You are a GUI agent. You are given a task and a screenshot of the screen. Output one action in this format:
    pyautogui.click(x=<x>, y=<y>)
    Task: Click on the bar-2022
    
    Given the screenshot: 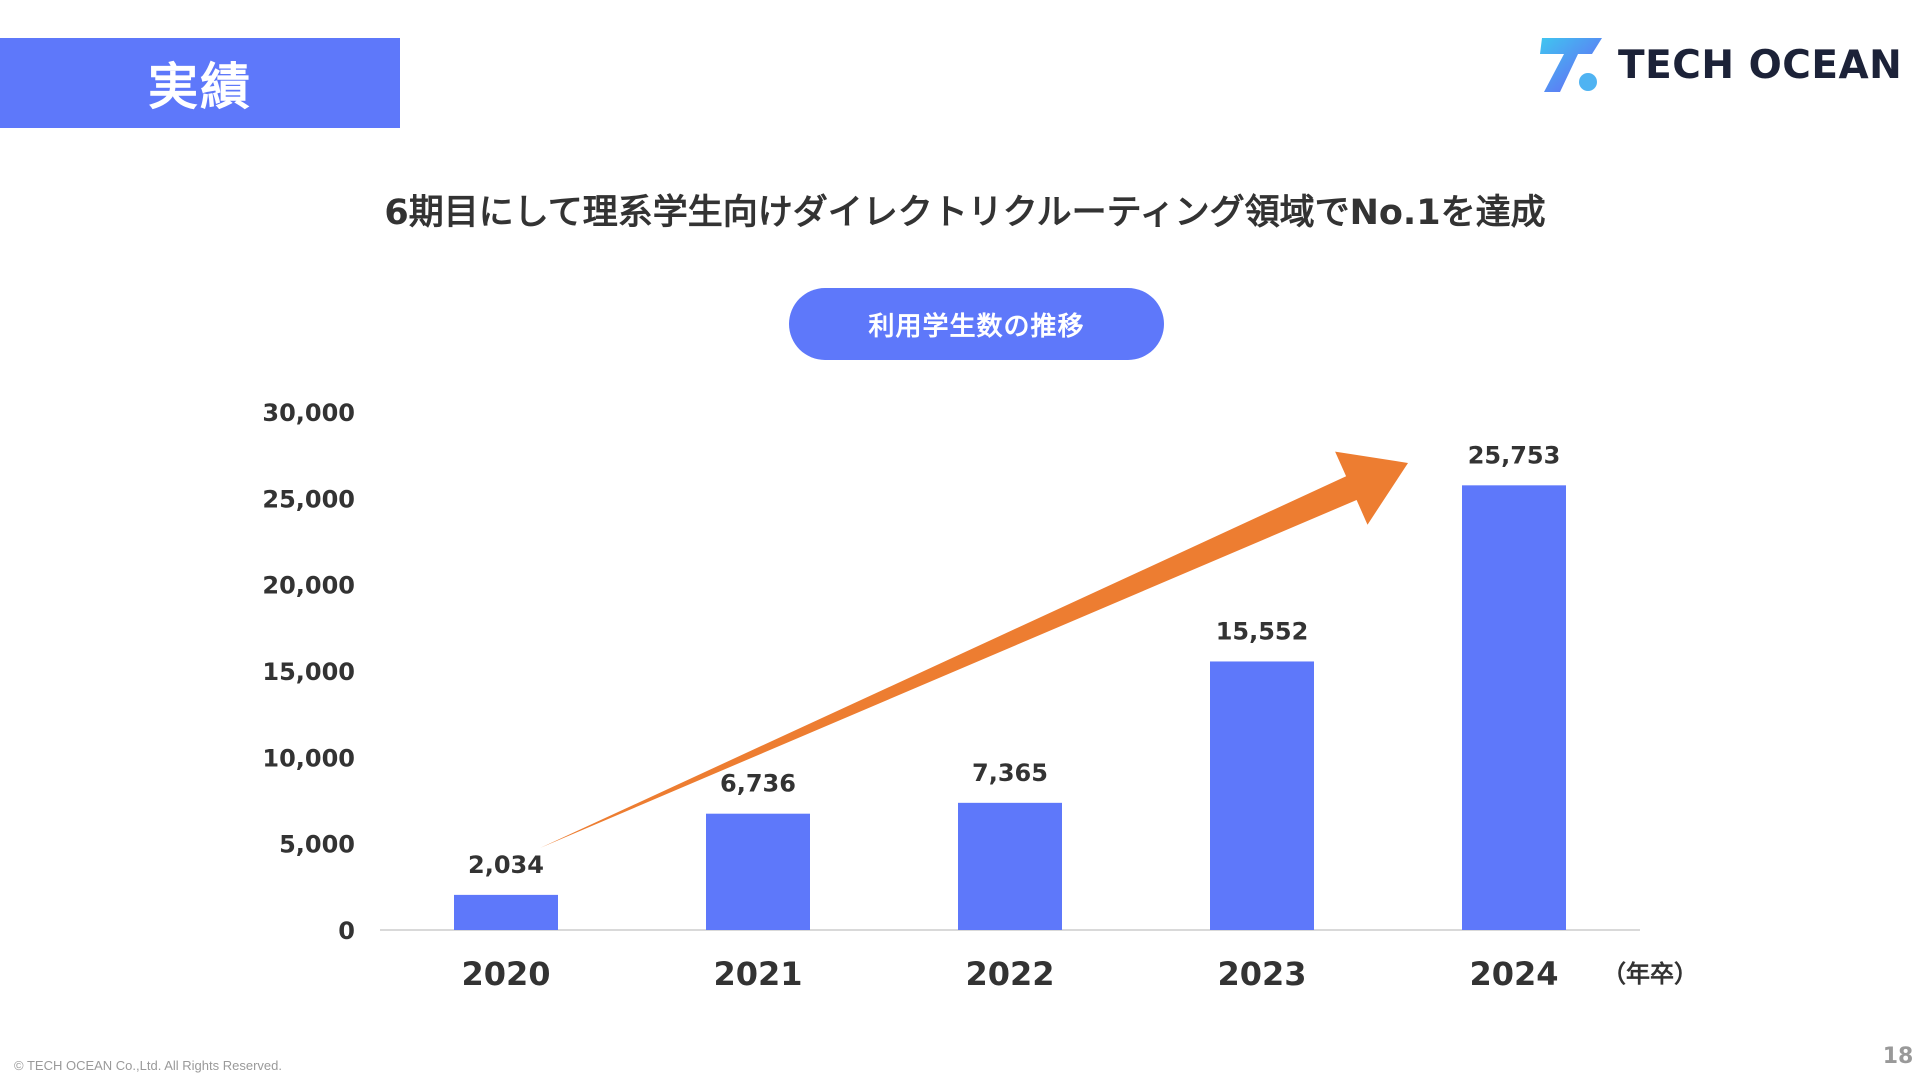 What is the action you would take?
    pyautogui.click(x=1010, y=866)
    